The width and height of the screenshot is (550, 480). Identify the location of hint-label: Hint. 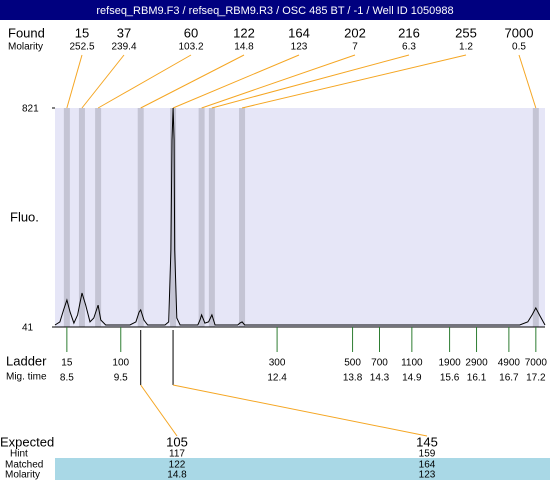
(19, 454).